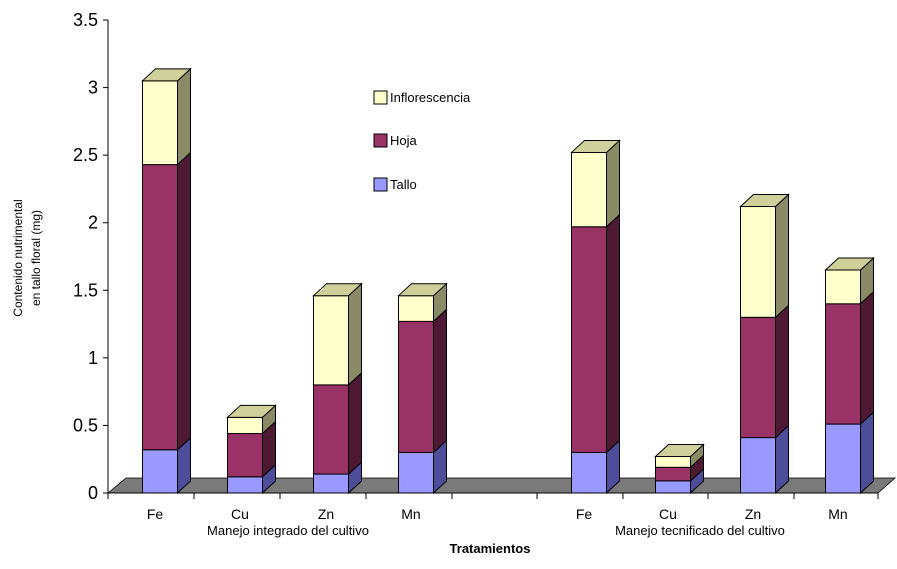  Describe the element at coordinates (85, 290) in the screenshot. I see `y-tick-label: 1.5` at that location.